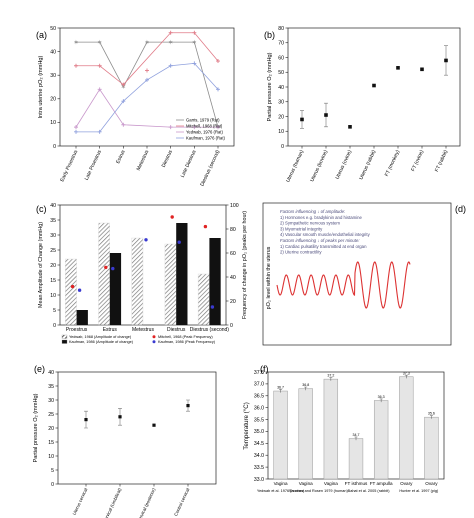  I want to click on legend-label: Kaufman, 1986 (Peak Frequency), so click(187, 342).